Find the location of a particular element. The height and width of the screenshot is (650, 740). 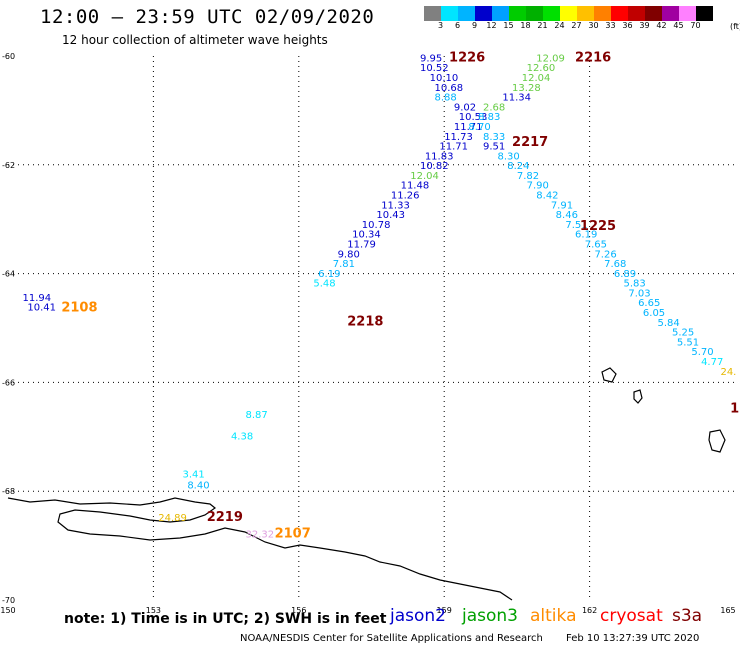

wave-height-label: 7.90 is located at coordinates (538, 186).